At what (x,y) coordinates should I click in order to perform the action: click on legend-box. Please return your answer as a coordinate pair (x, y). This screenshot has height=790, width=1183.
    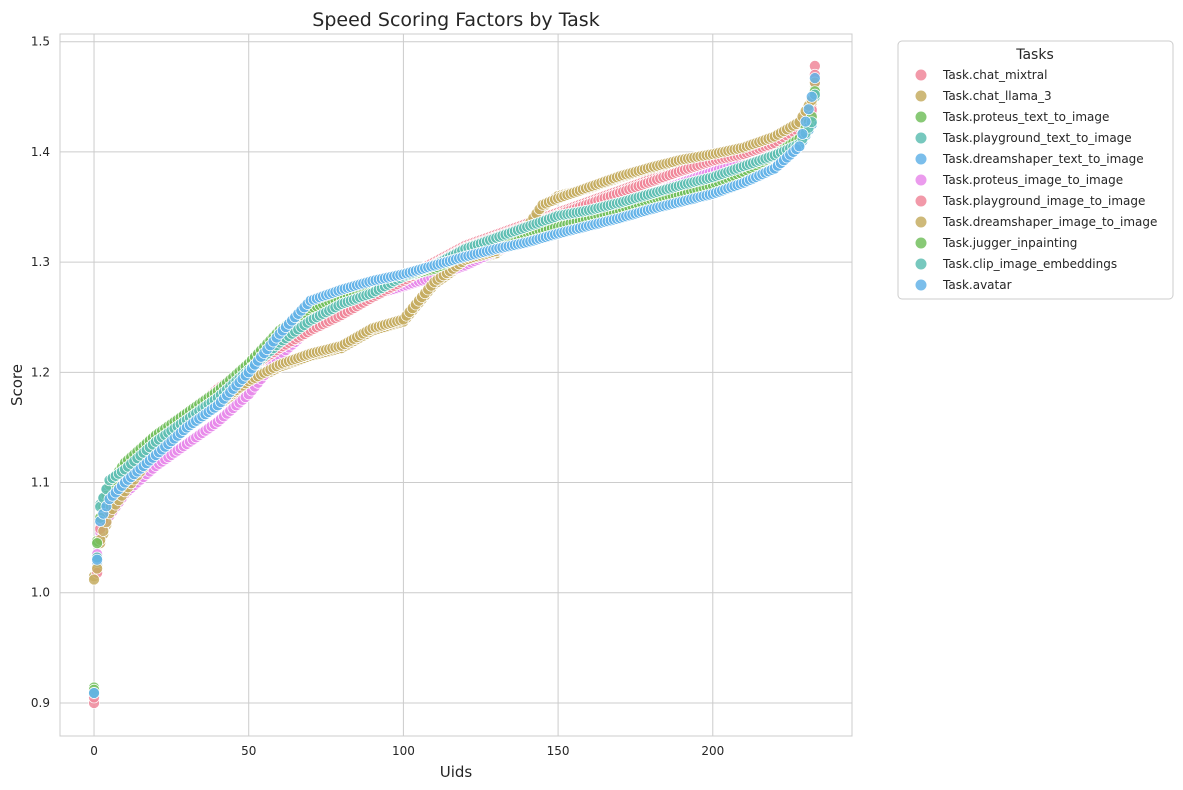
    Looking at the image, I should click on (1035, 170).